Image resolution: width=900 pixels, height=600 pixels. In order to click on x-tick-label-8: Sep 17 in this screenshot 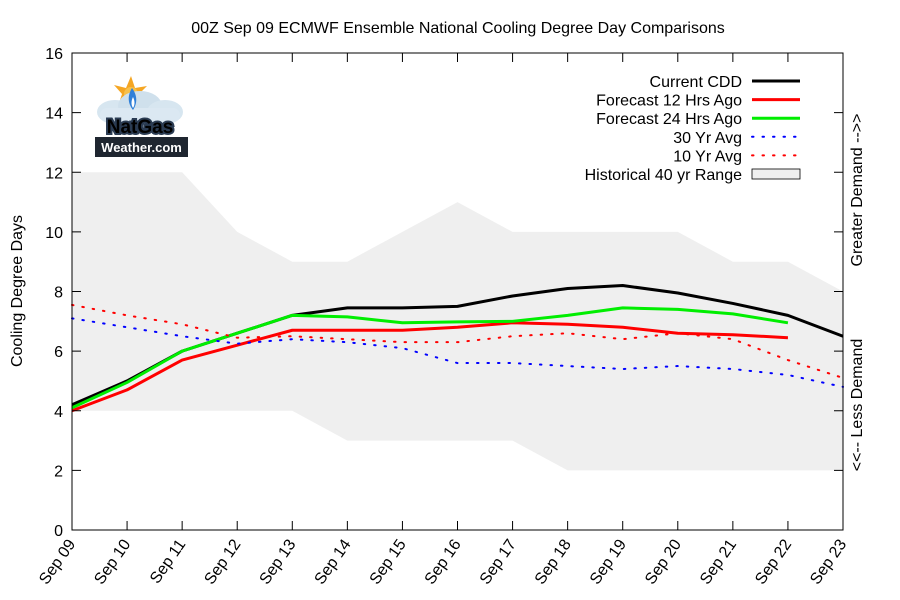, I will do `click(498, 561)`.